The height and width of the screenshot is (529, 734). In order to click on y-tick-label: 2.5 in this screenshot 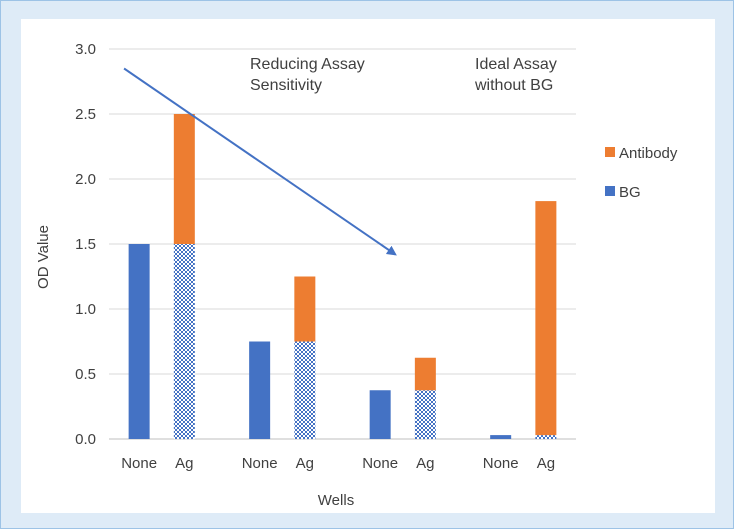, I will do `click(85, 114)`.